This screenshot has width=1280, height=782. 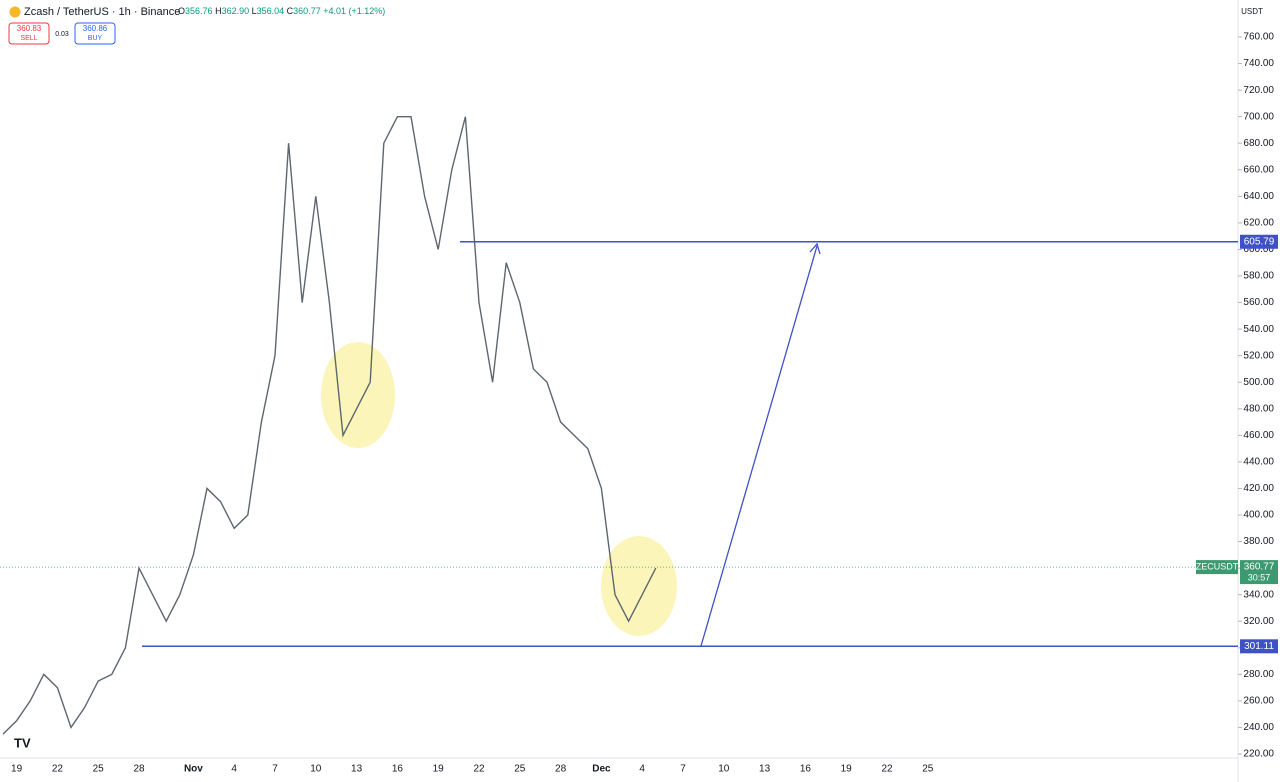 I want to click on price-badge, so click(x=1259, y=572).